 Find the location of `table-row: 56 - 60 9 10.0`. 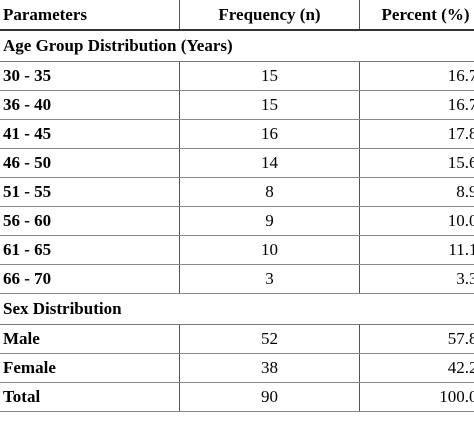

table-row: 56 - 60 9 10.0 is located at coordinates (237, 221).